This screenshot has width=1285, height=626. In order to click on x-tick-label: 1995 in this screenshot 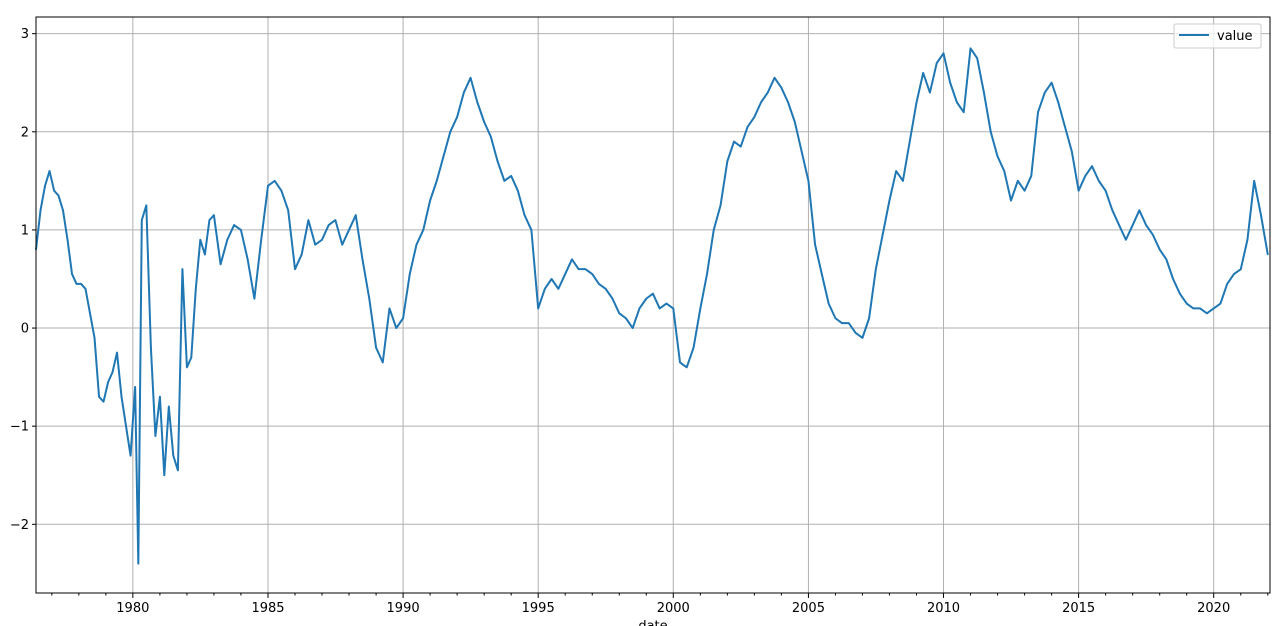, I will do `click(538, 608)`.